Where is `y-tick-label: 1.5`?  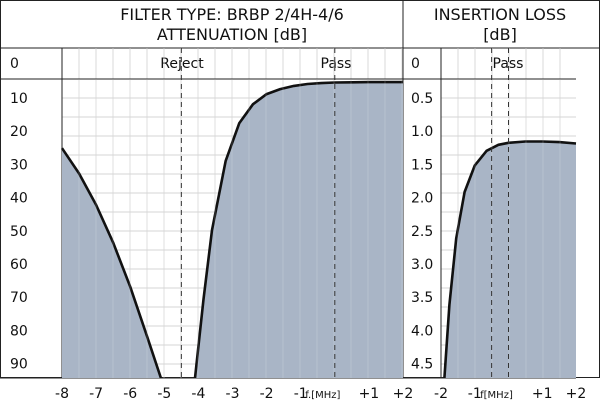 y-tick-label: 1.5 is located at coordinates (422, 165).